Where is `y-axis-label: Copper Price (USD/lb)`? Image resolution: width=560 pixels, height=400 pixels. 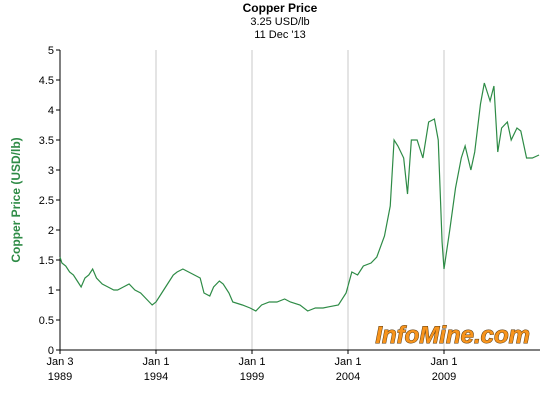
y-axis-label: Copper Price (USD/lb) is located at coordinates (16, 199).